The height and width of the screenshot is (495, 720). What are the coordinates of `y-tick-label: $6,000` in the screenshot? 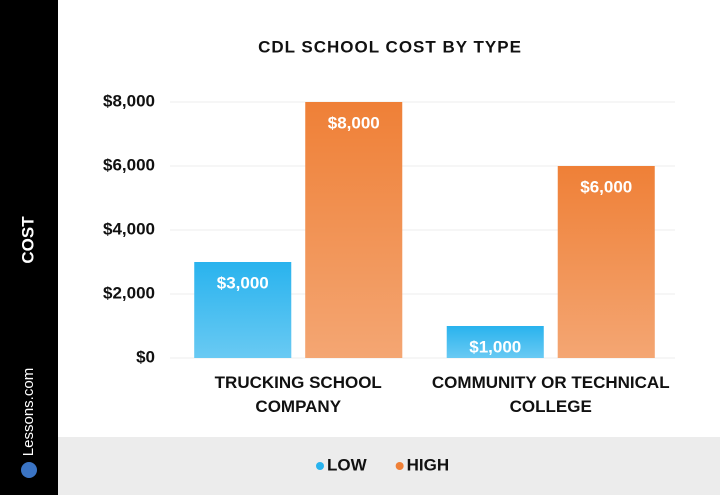 It's located at (129, 164).